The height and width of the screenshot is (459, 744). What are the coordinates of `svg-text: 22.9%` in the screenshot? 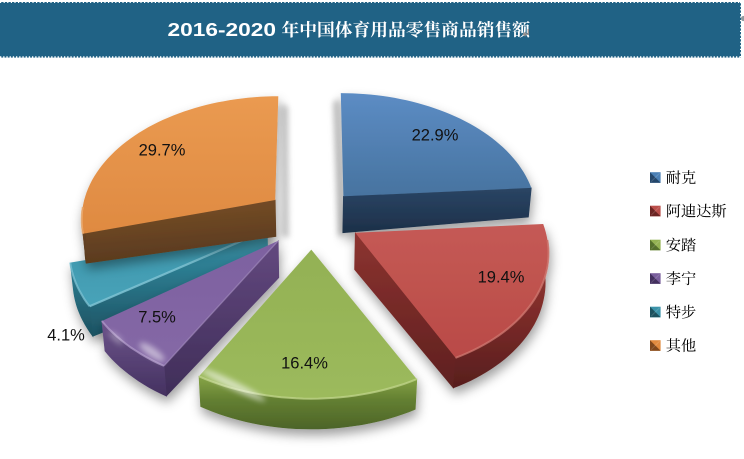 It's located at (435, 136).